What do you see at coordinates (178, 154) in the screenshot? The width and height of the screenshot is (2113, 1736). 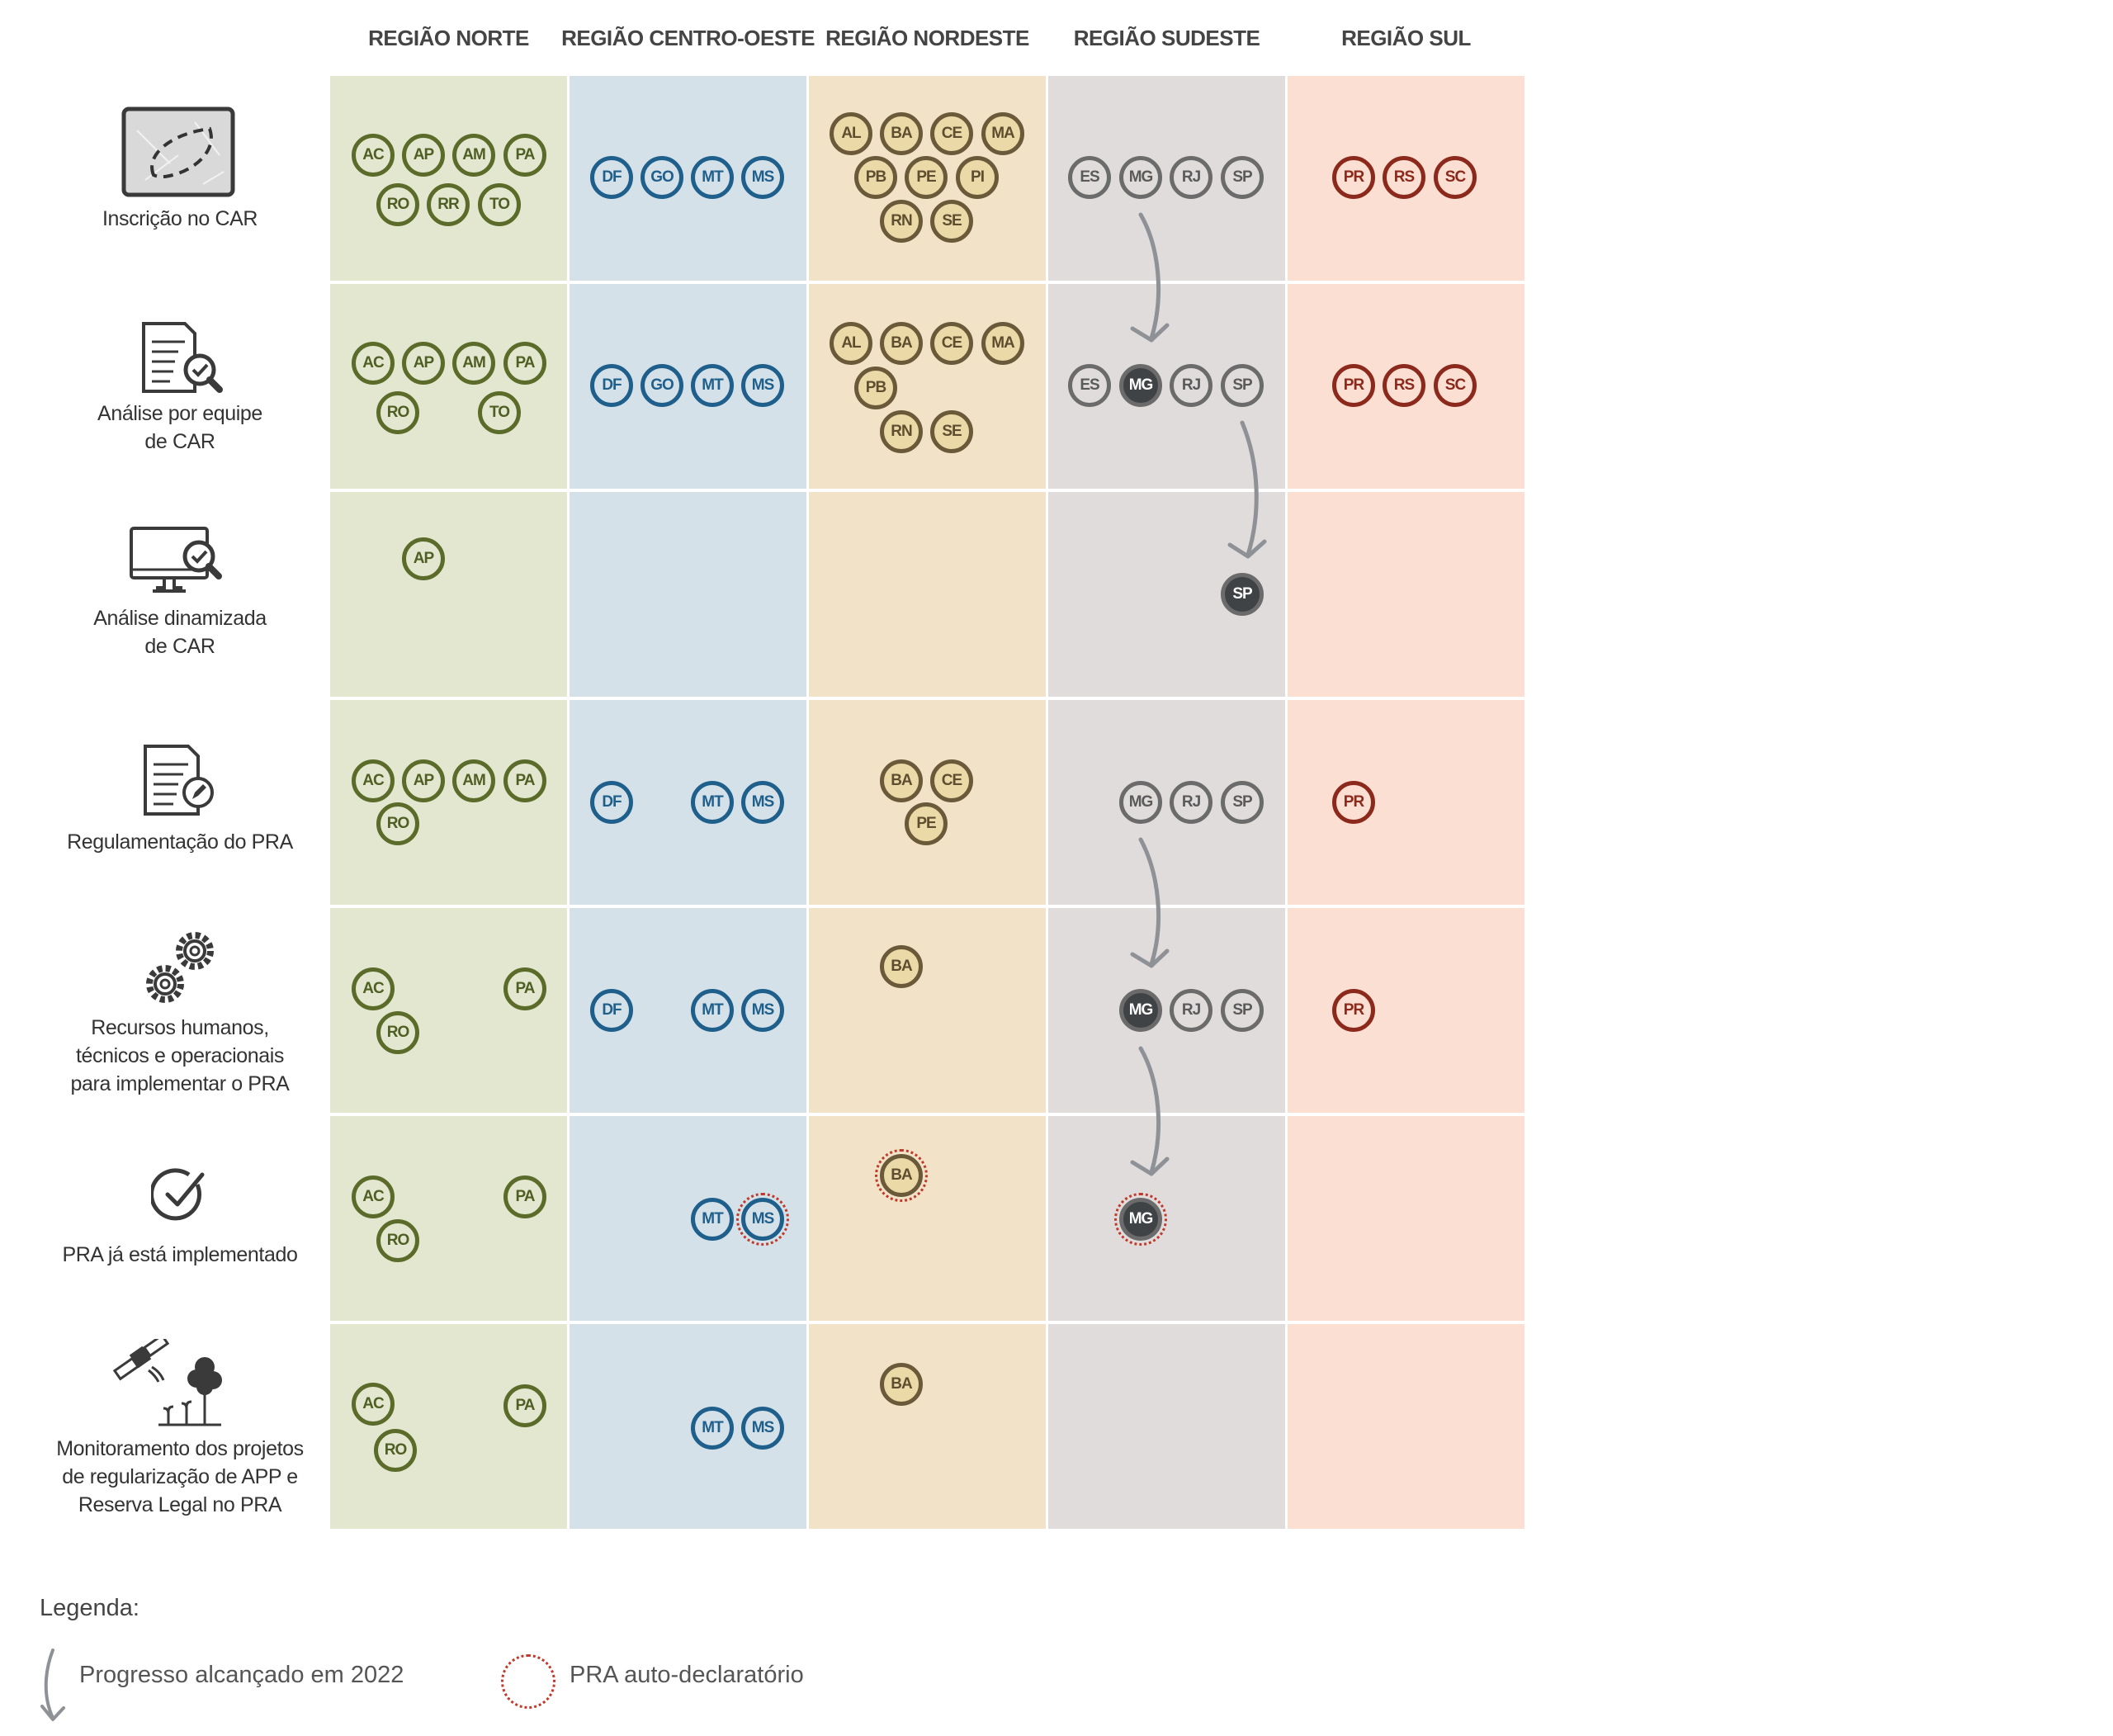 I see `map-outline-icon` at bounding box center [178, 154].